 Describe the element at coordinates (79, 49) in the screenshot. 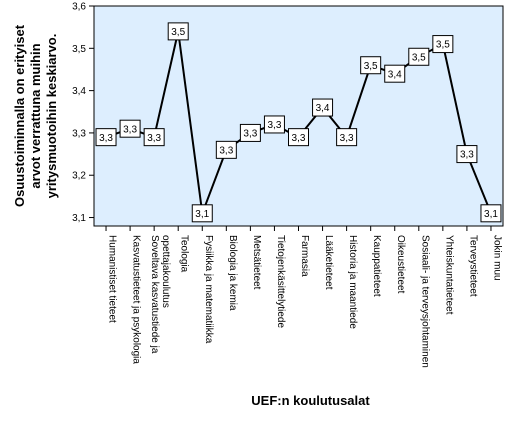

I see `y-tick-label: 3,5` at that location.